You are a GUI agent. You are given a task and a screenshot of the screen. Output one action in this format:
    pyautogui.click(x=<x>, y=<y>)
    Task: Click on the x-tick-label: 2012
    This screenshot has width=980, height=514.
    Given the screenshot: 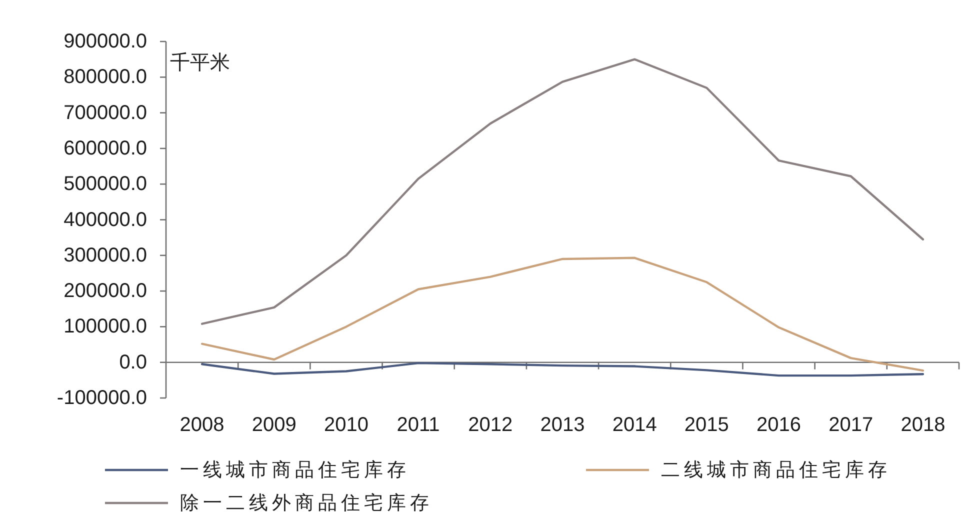 What is the action you would take?
    pyautogui.click(x=490, y=425)
    